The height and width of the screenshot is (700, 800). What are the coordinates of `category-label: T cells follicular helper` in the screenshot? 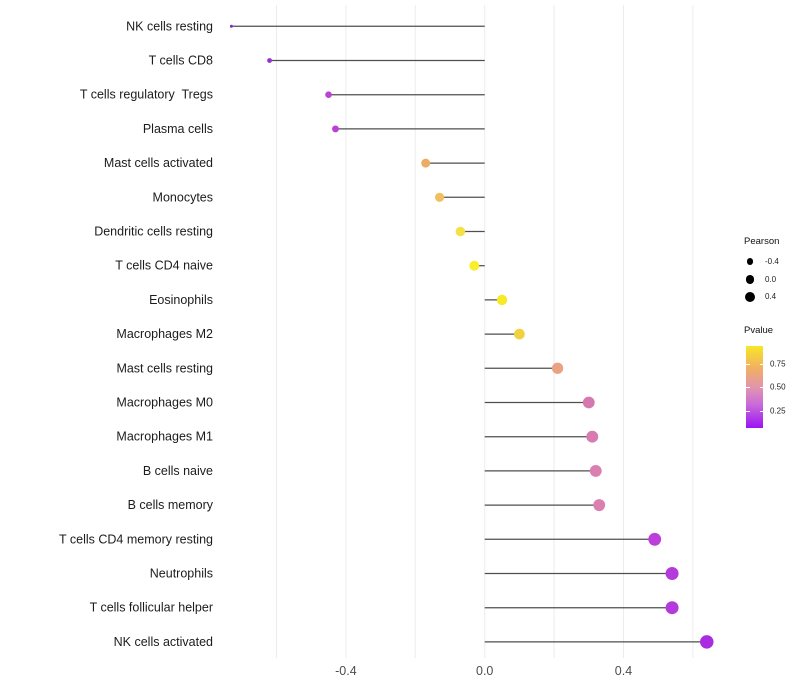 It's located at (151, 608).